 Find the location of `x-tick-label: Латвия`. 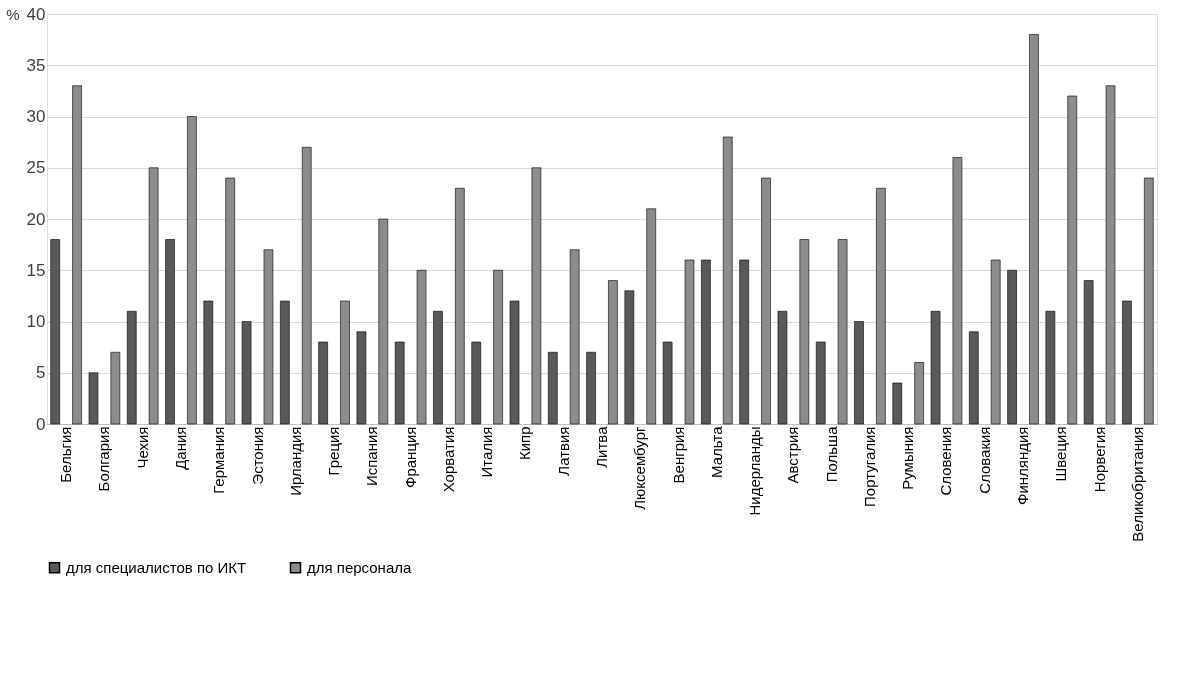

x-tick-label: Латвия is located at coordinates (563, 451).